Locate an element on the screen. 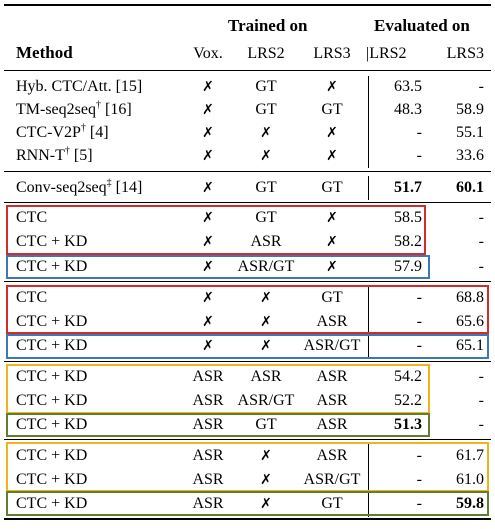  method-ref: [5] is located at coordinates (81, 155).